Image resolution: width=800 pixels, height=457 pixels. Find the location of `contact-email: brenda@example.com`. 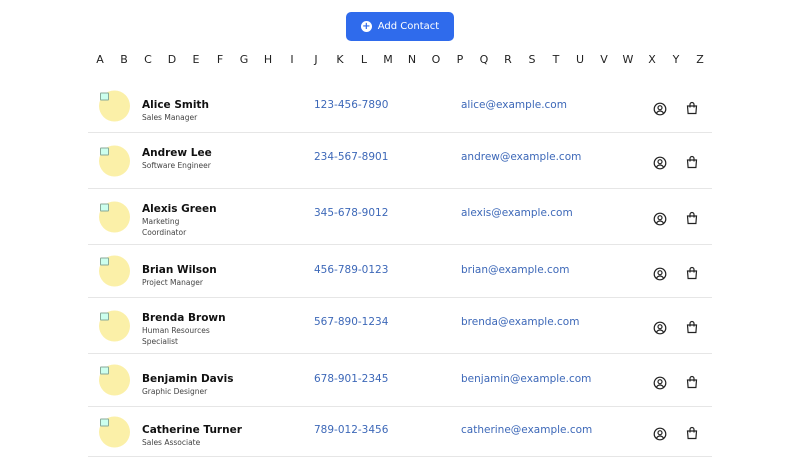

contact-email: brenda@example.com is located at coordinates (520, 322).